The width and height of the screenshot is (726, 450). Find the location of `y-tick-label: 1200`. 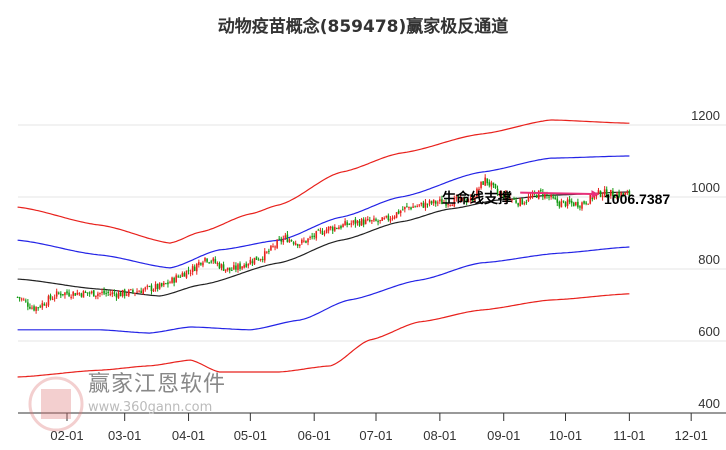

y-tick-label: 1200 is located at coordinates (705, 115).